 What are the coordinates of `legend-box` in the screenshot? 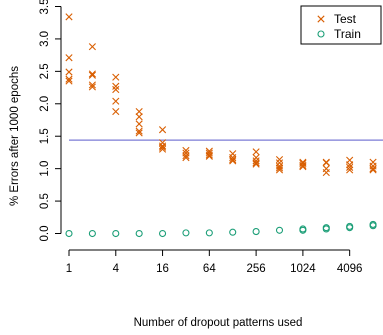 It's located at (341, 25).